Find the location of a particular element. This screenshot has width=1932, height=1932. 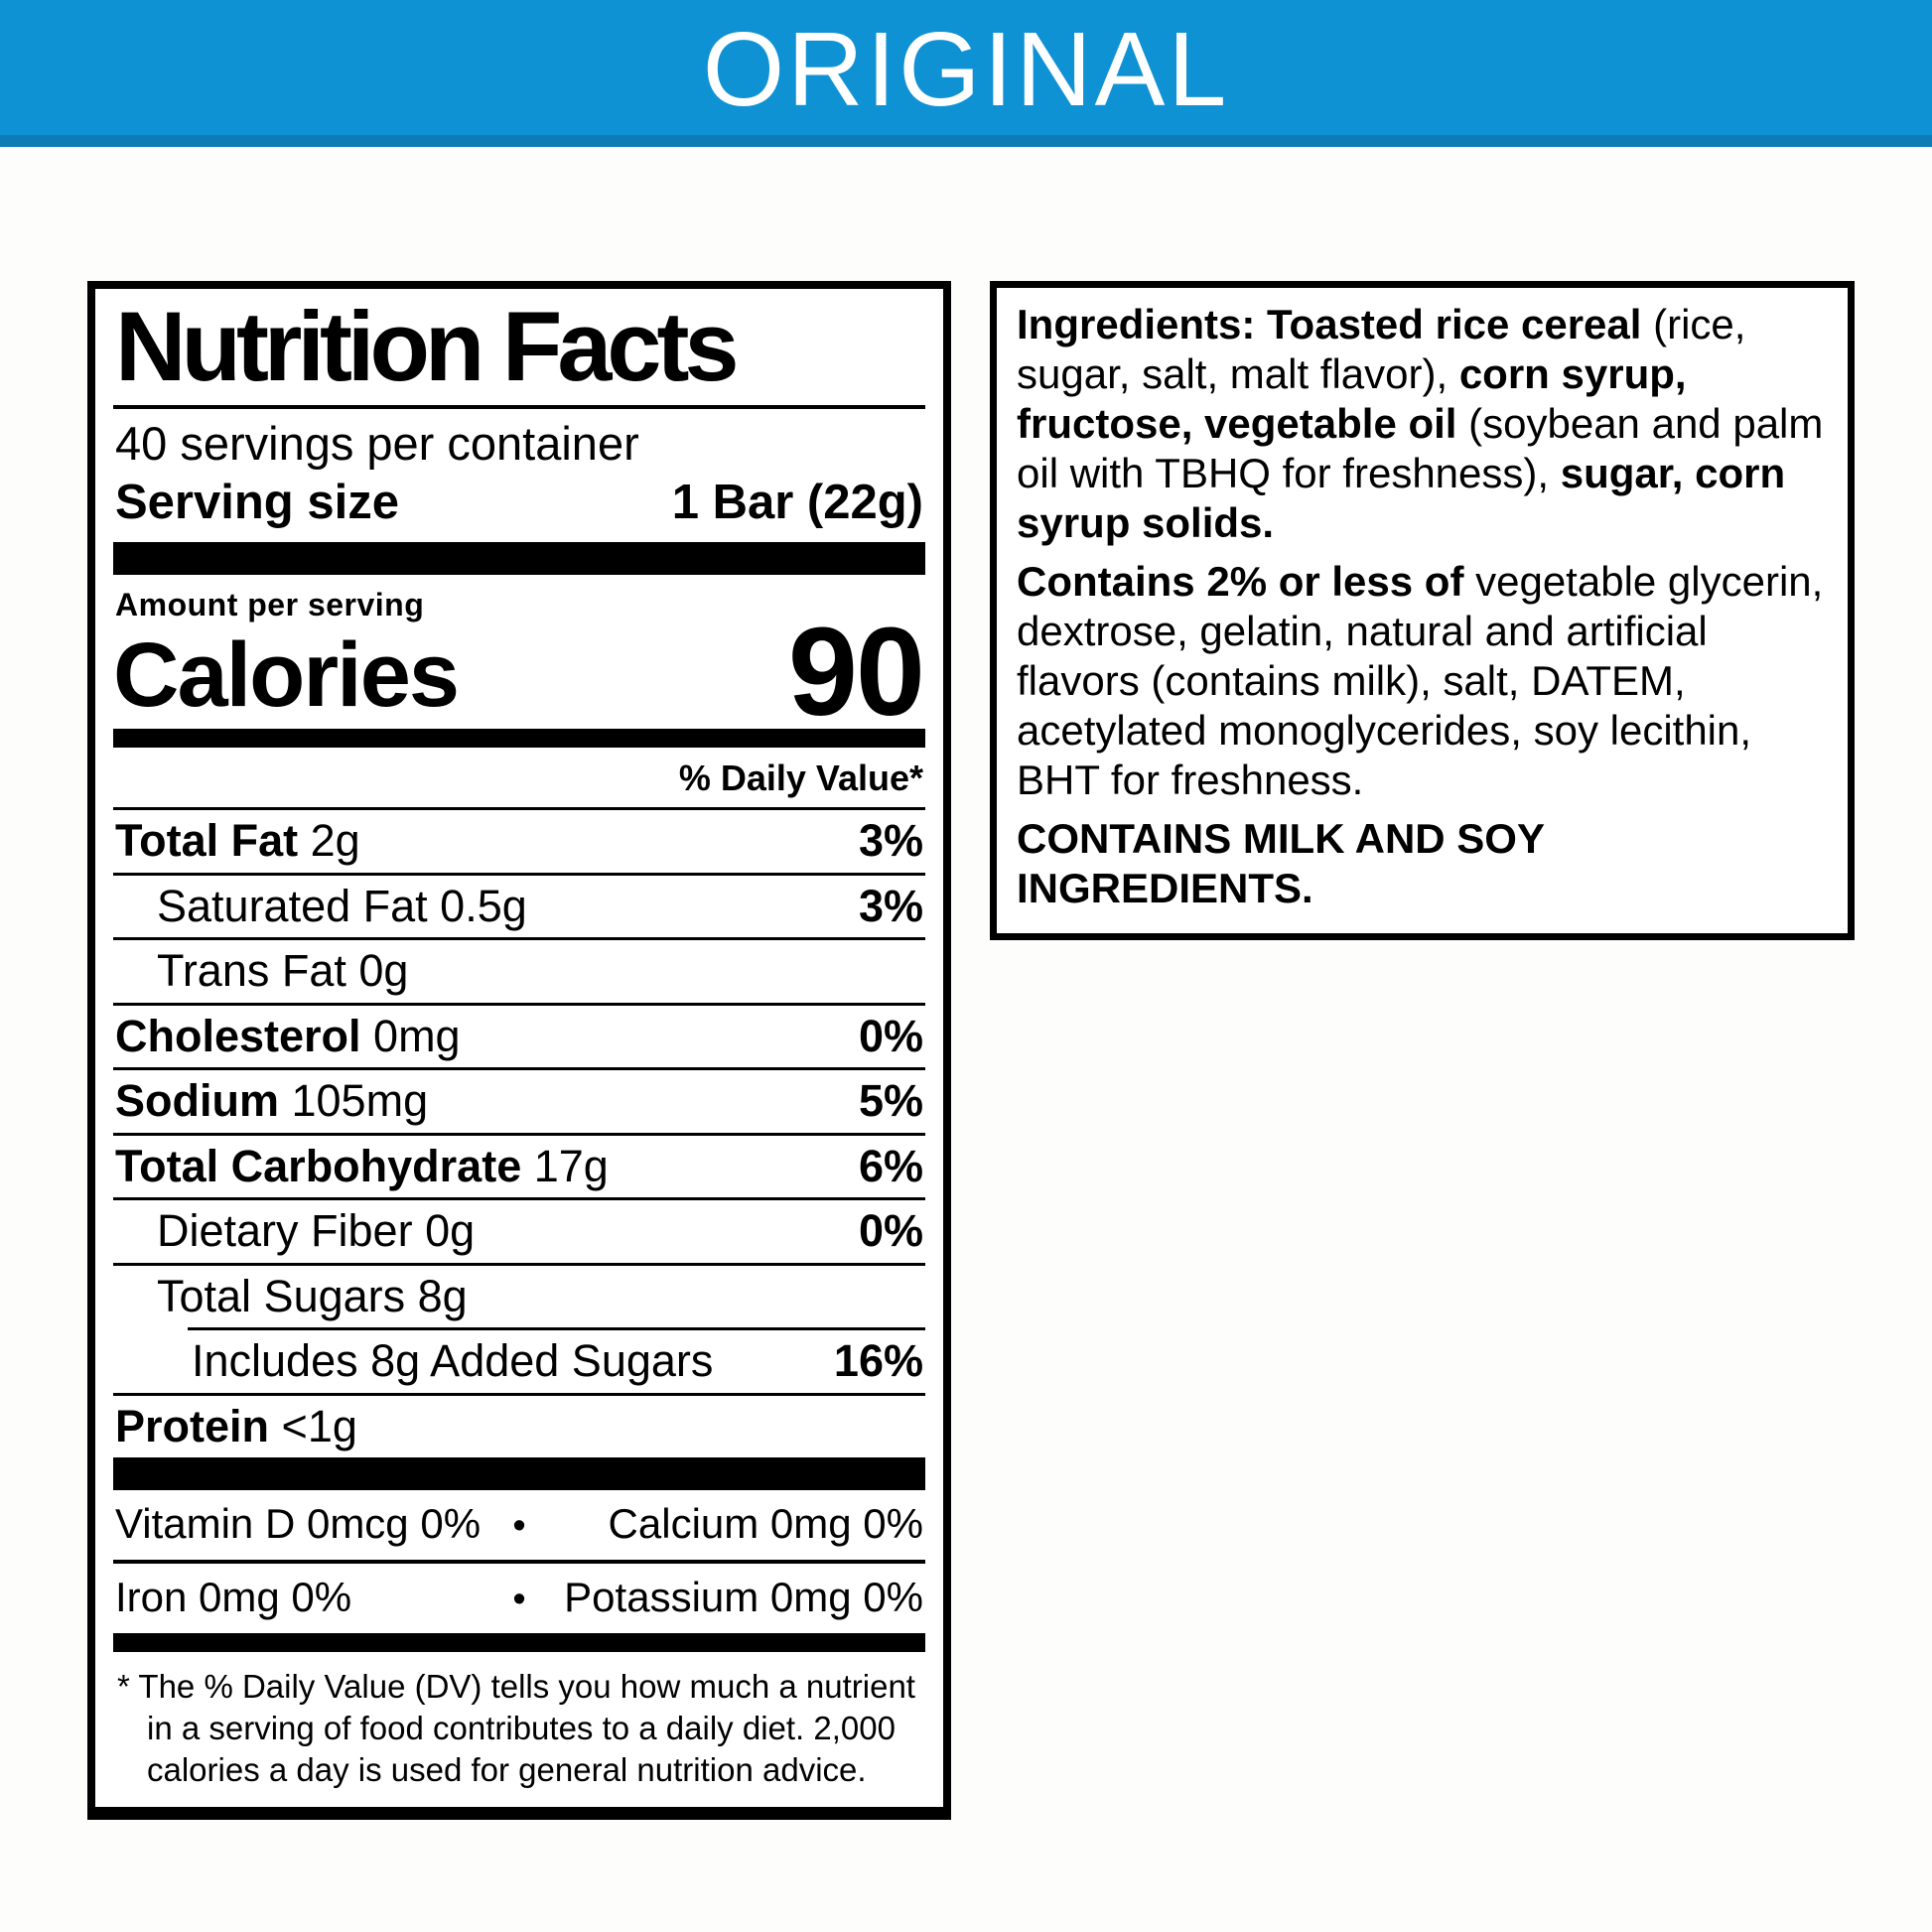

nutrient-name: Includes 8g Added Sugars is located at coordinates (453, 1361).